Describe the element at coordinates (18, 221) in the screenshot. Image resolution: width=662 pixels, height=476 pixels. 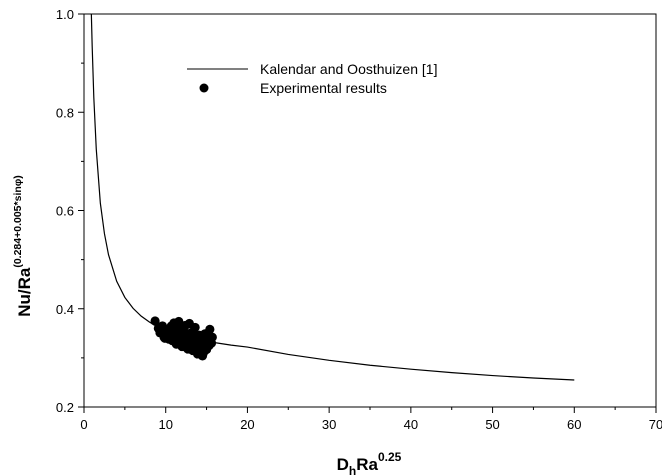
I see `y-axis-title-sup: (0.284+0.005*sinφ)` at that location.